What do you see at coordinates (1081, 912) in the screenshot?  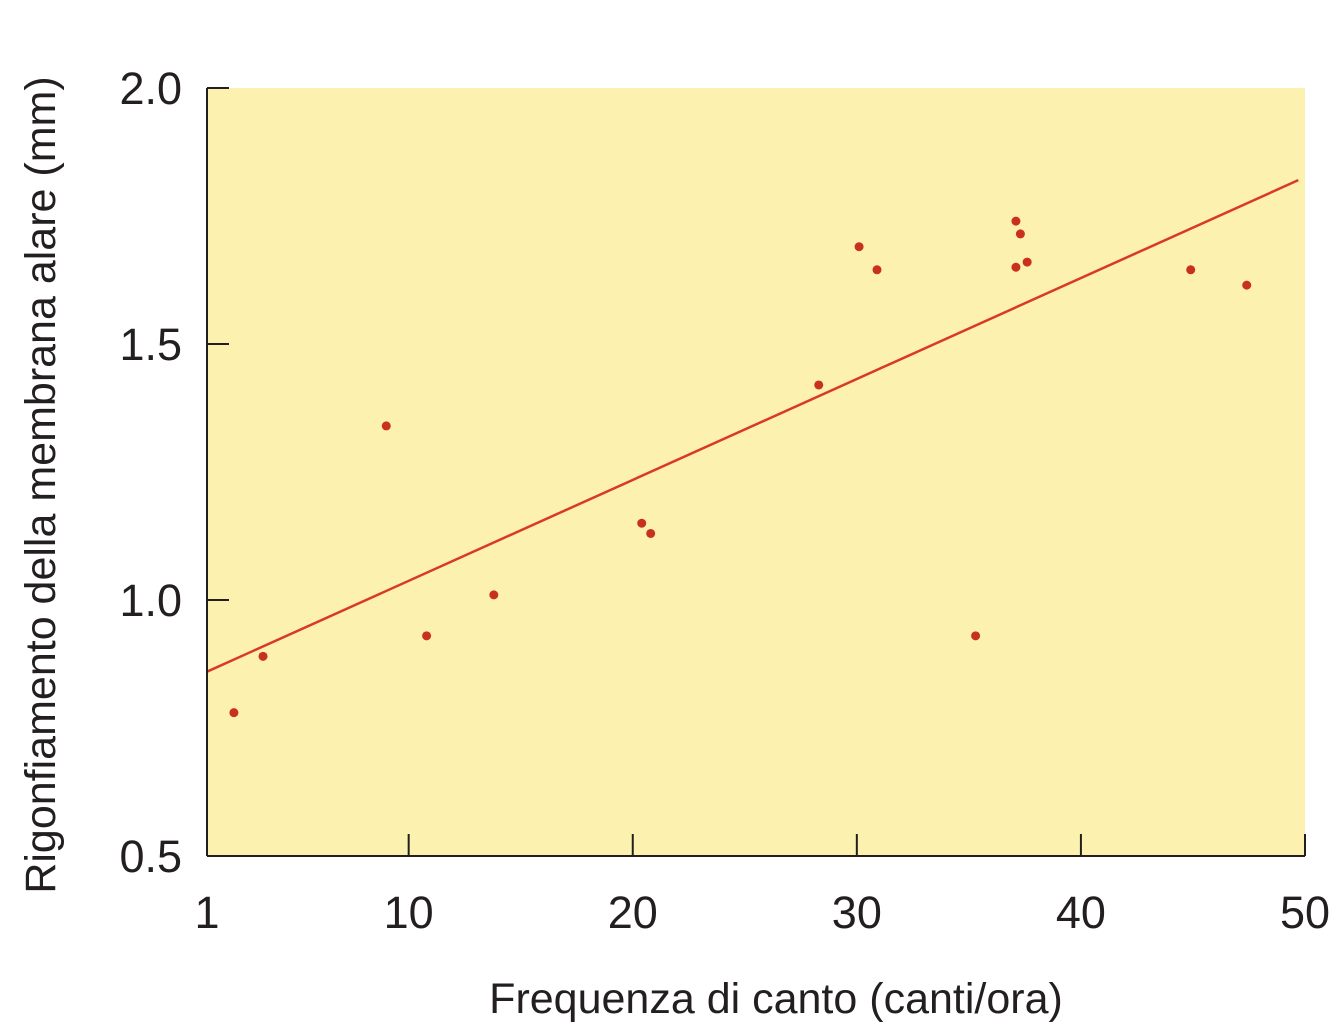 I see `x-tick-label: 40` at bounding box center [1081, 912].